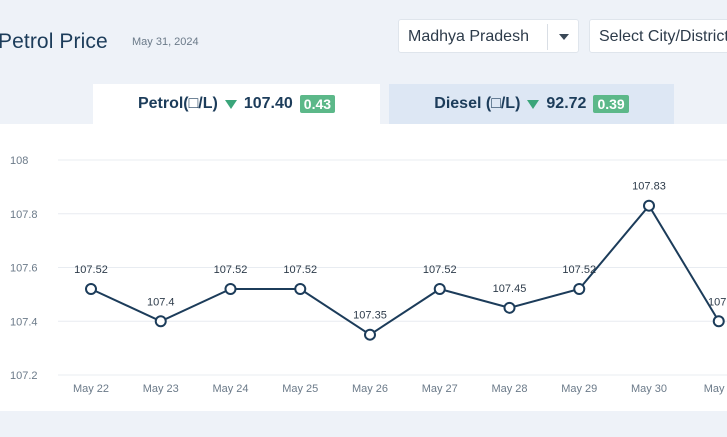 The width and height of the screenshot is (727, 437). Describe the element at coordinates (24, 215) in the screenshot. I see `y-tick-label: 107.8` at that location.